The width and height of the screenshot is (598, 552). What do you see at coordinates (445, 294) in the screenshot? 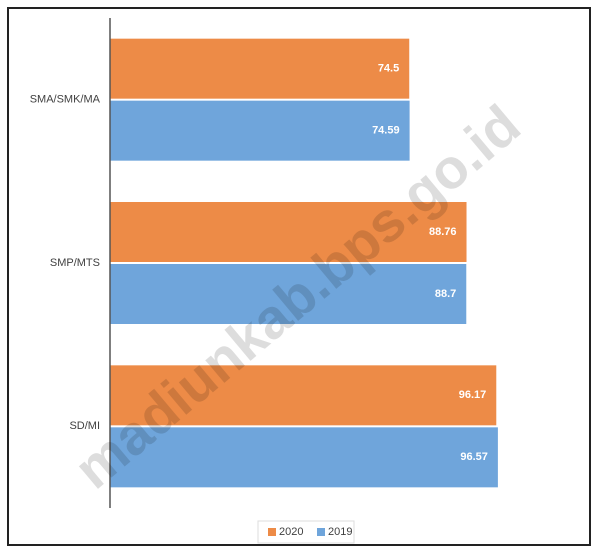
I see `data-label: 88.7` at bounding box center [445, 294].